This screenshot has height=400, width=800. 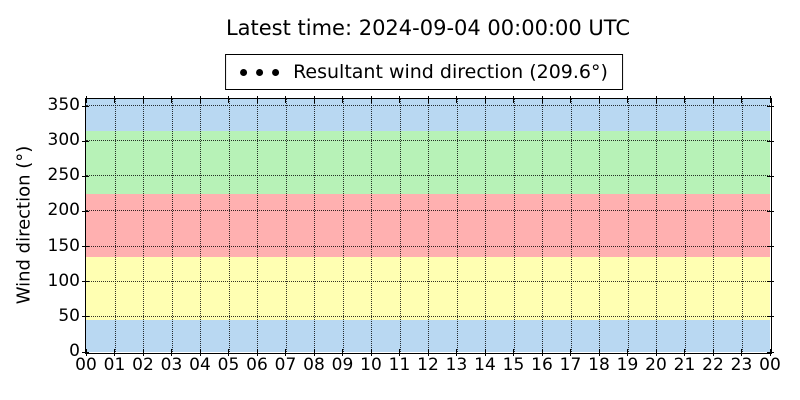 I want to click on x-tick-label: 20, so click(x=656, y=365).